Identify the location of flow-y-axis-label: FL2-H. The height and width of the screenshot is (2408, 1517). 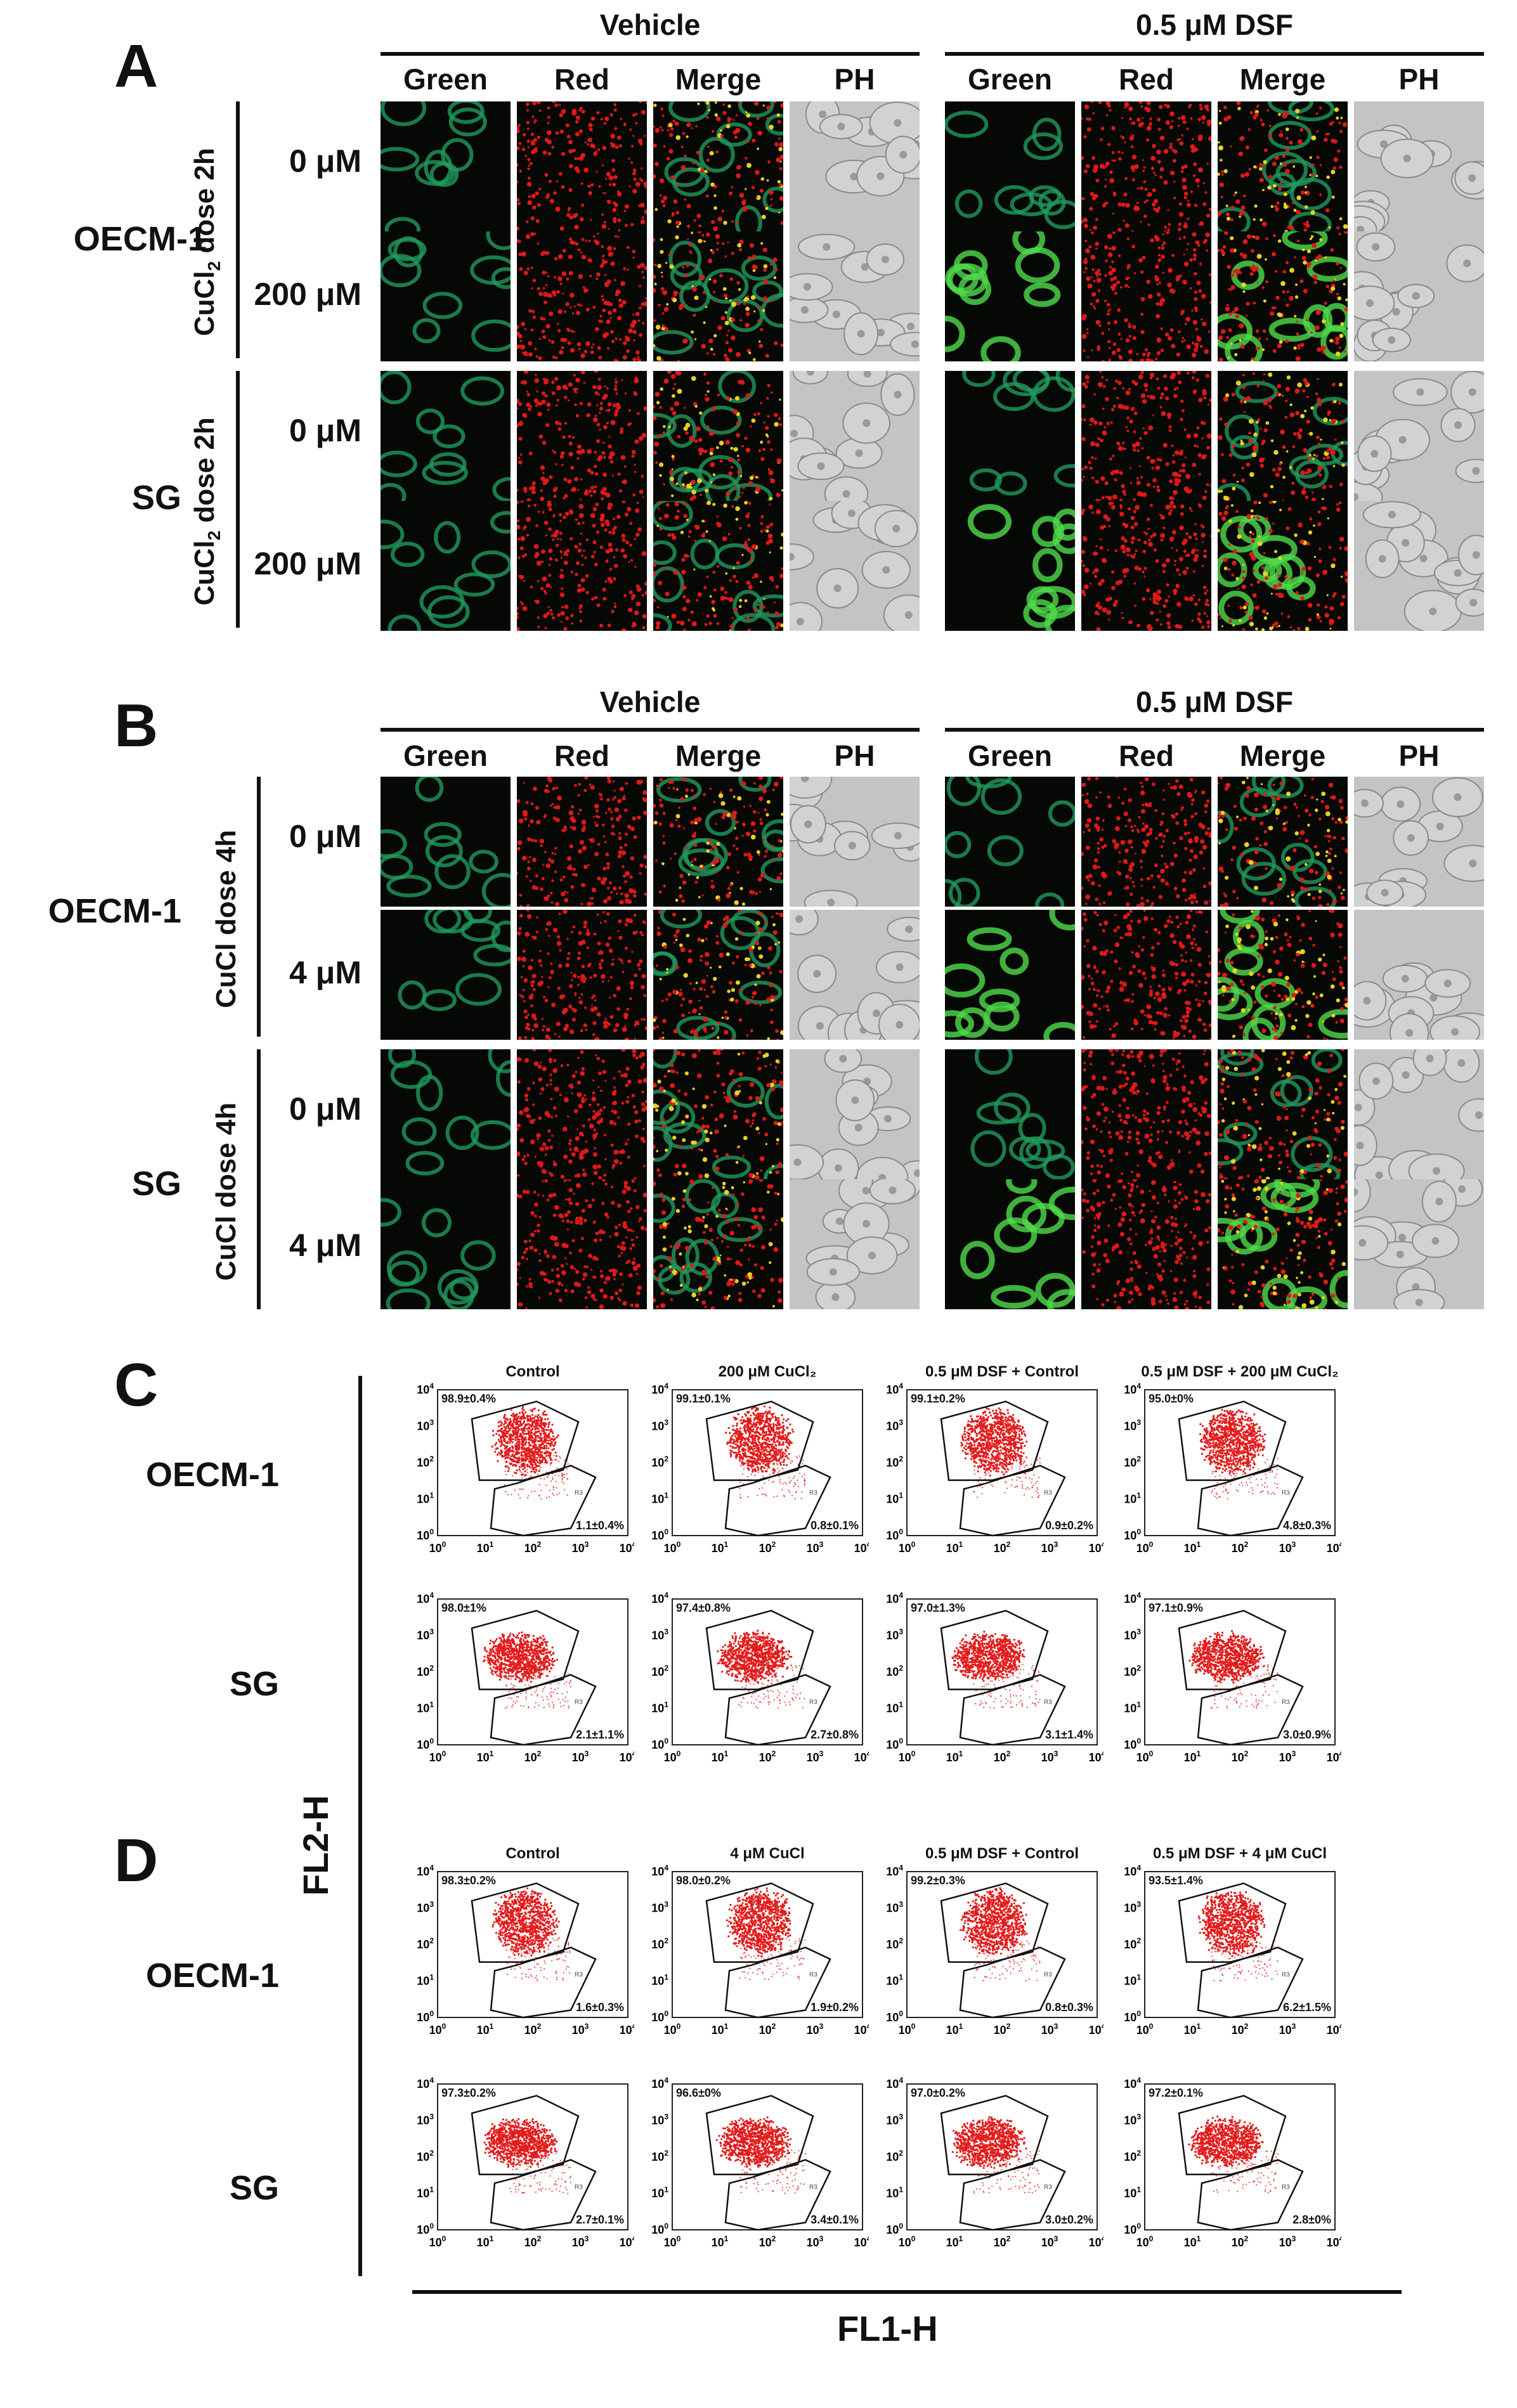
(316, 1846).